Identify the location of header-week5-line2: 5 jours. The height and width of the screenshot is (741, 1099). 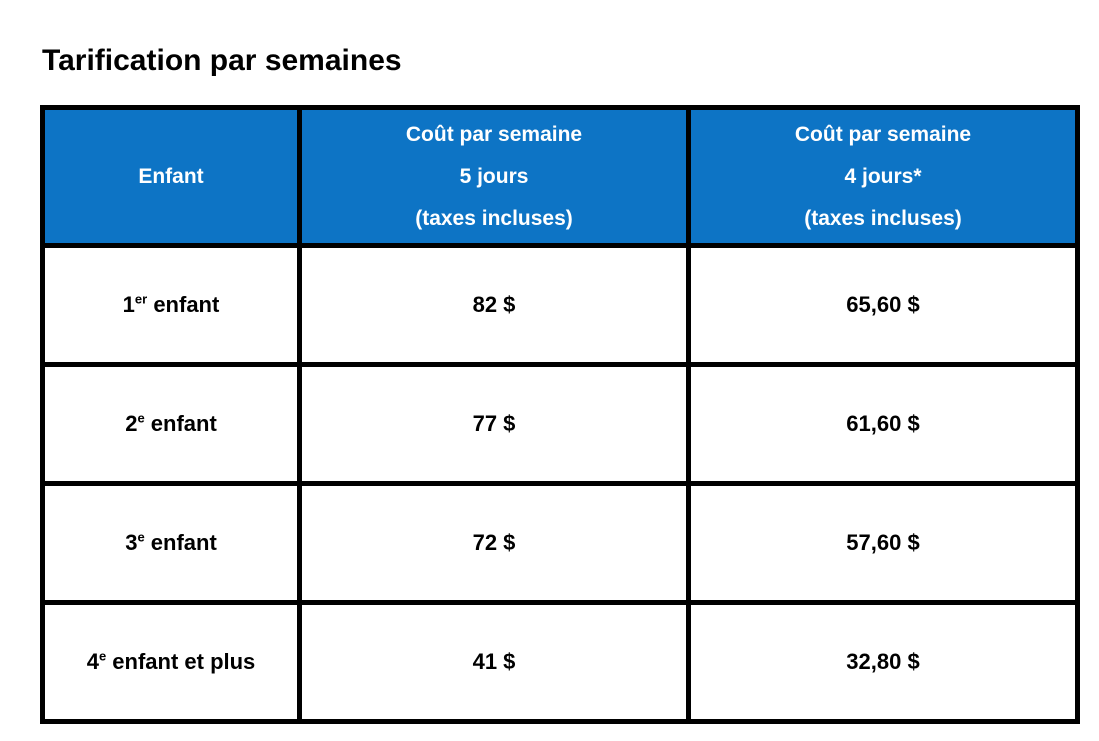
(494, 176).